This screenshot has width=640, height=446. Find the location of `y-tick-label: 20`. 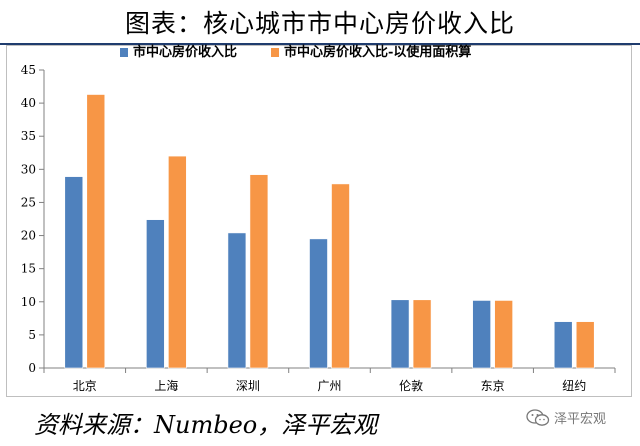

y-tick-label: 20 is located at coordinates (28, 236).